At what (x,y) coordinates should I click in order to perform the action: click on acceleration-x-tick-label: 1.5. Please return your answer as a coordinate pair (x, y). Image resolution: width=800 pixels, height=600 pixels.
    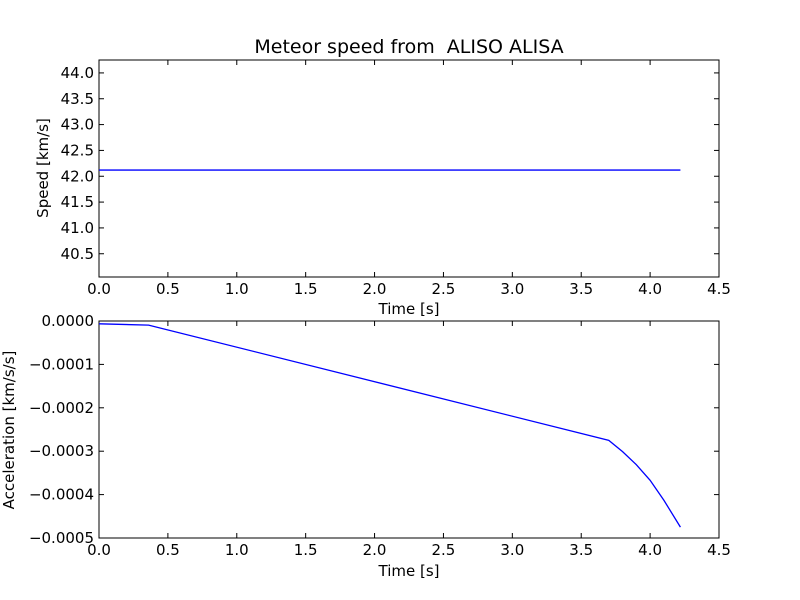
    Looking at the image, I should click on (306, 550).